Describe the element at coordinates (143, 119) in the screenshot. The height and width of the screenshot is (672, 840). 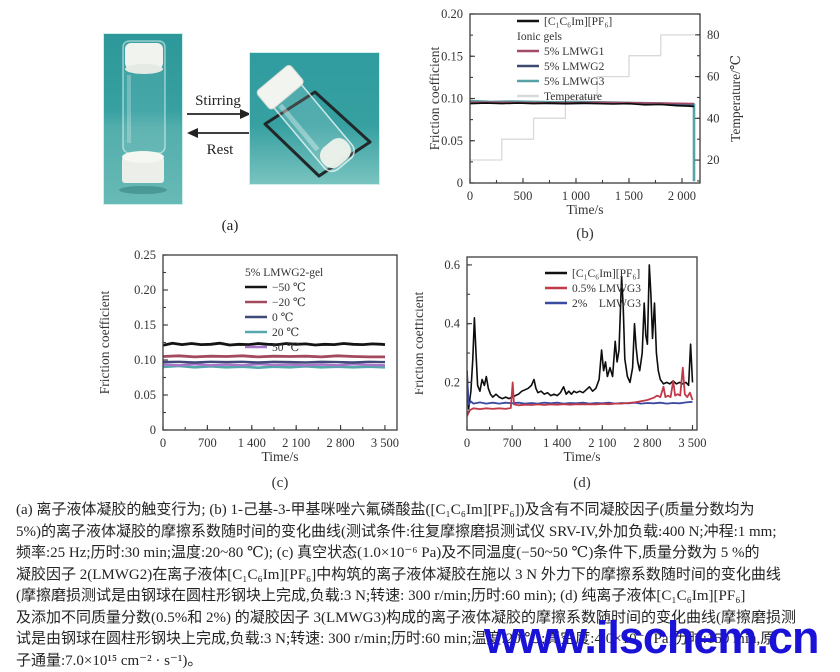
I see `photo-gel-upside-down` at that location.